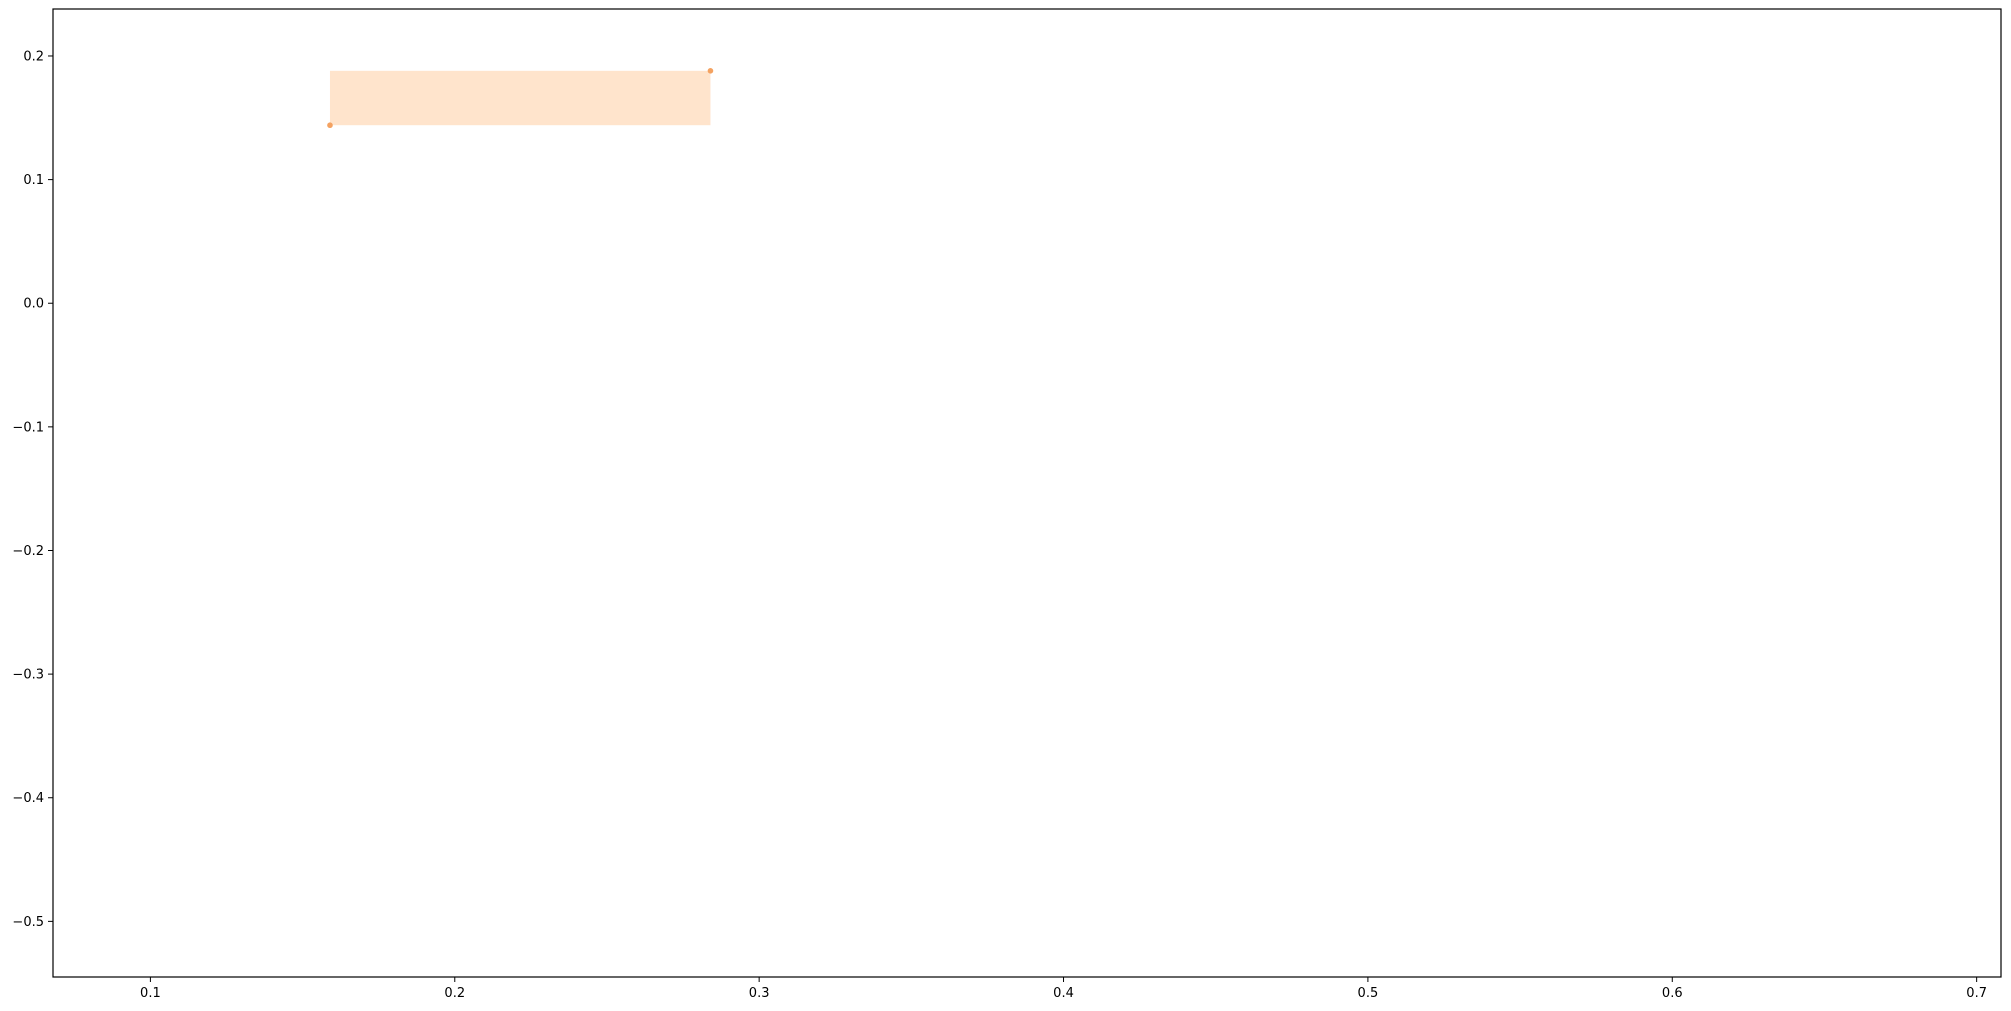 The width and height of the screenshot is (2011, 1011). I want to click on x-tick-label: 0.2, so click(454, 993).